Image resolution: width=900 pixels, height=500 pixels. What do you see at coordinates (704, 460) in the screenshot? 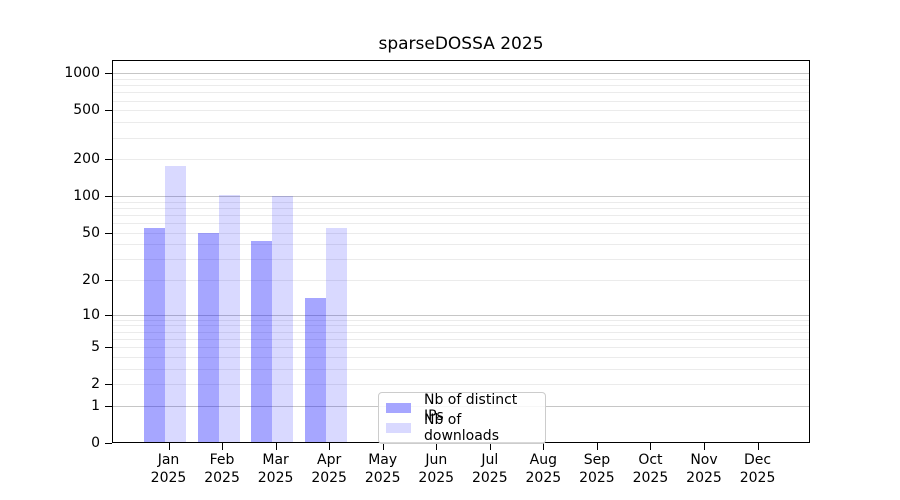
I see `x-tick-month: Nov` at bounding box center [704, 460].